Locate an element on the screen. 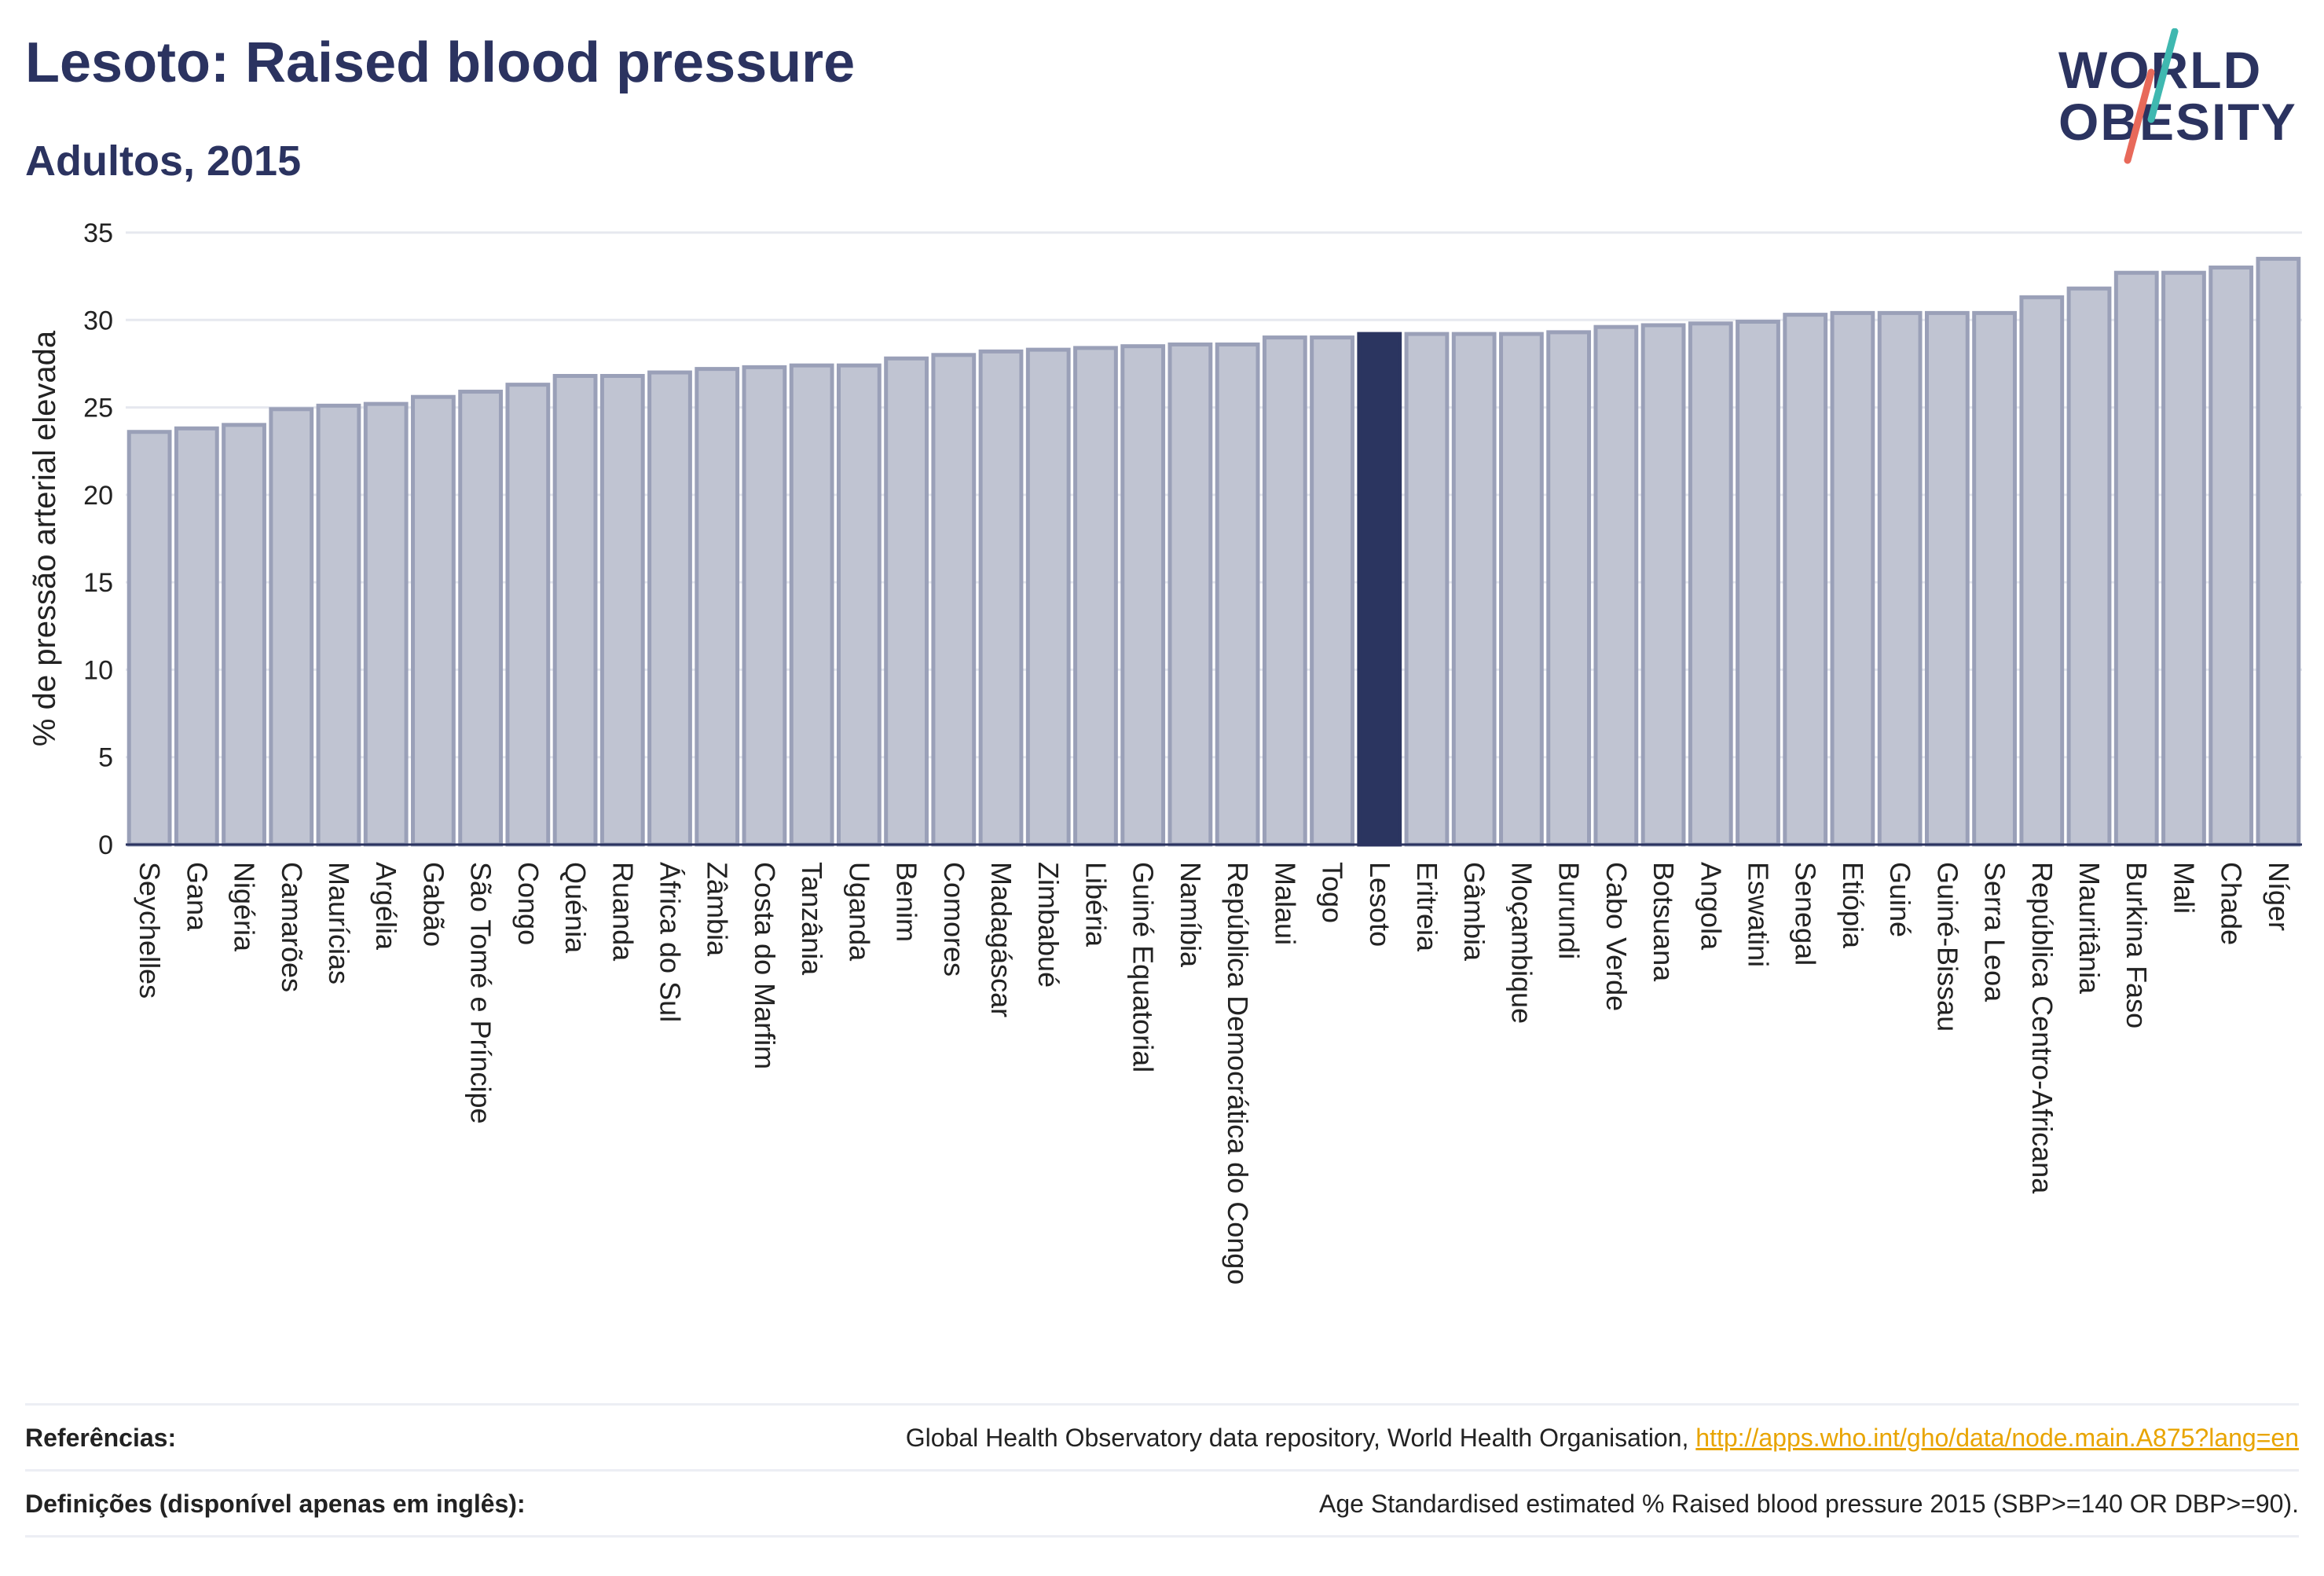 The image size is (2324, 1576). x-tick-label: Namíbia is located at coordinates (1191, 915).